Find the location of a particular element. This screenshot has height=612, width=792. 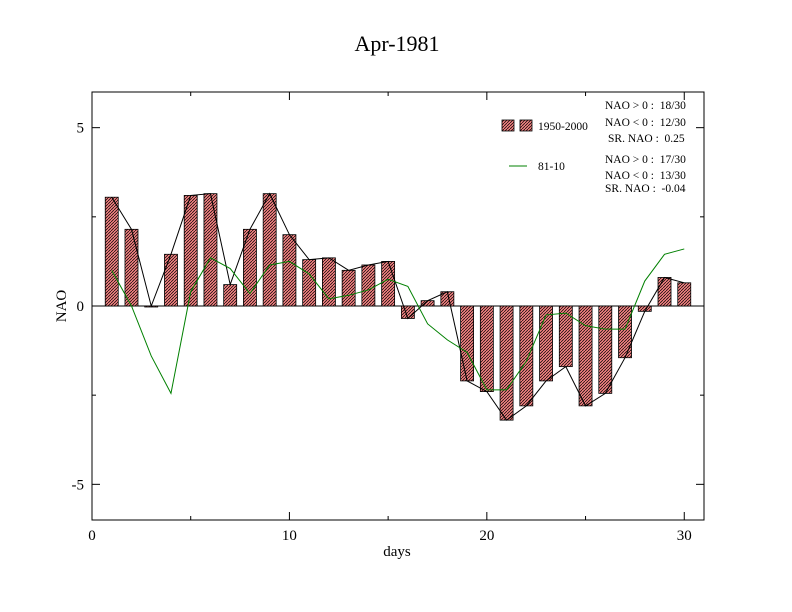

y-tick-label: -5 is located at coordinates (78, 485).